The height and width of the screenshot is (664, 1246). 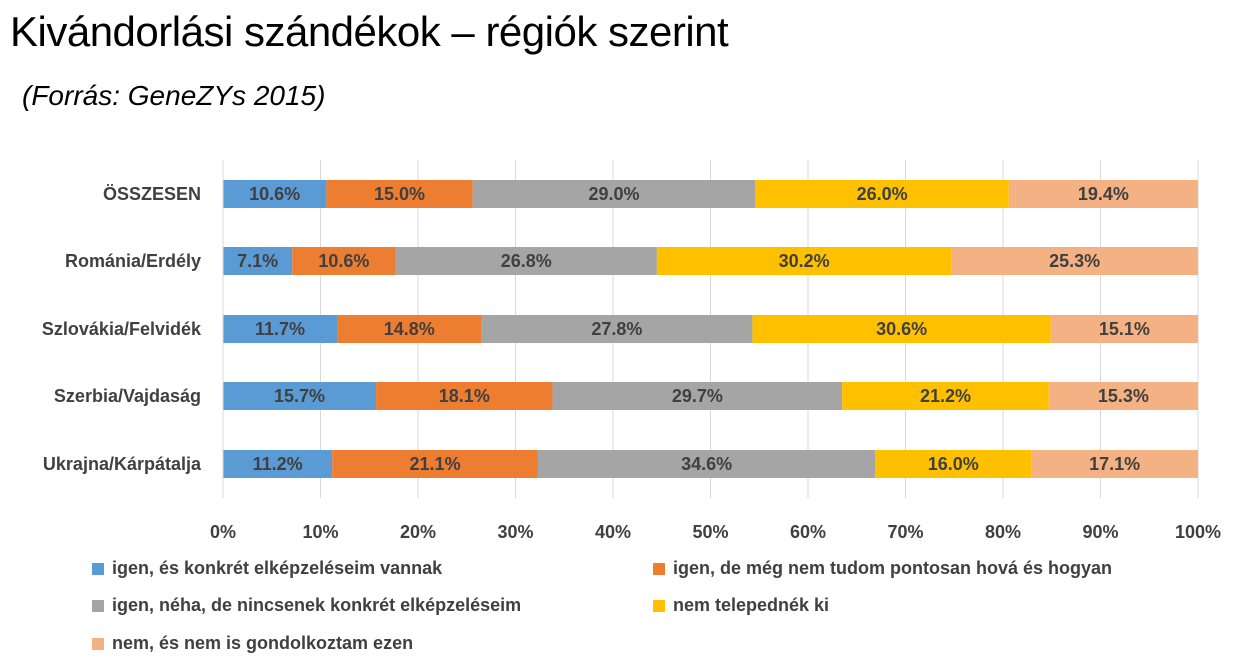 What do you see at coordinates (710, 532) in the screenshot?
I see `x-tick-label: 50%` at bounding box center [710, 532].